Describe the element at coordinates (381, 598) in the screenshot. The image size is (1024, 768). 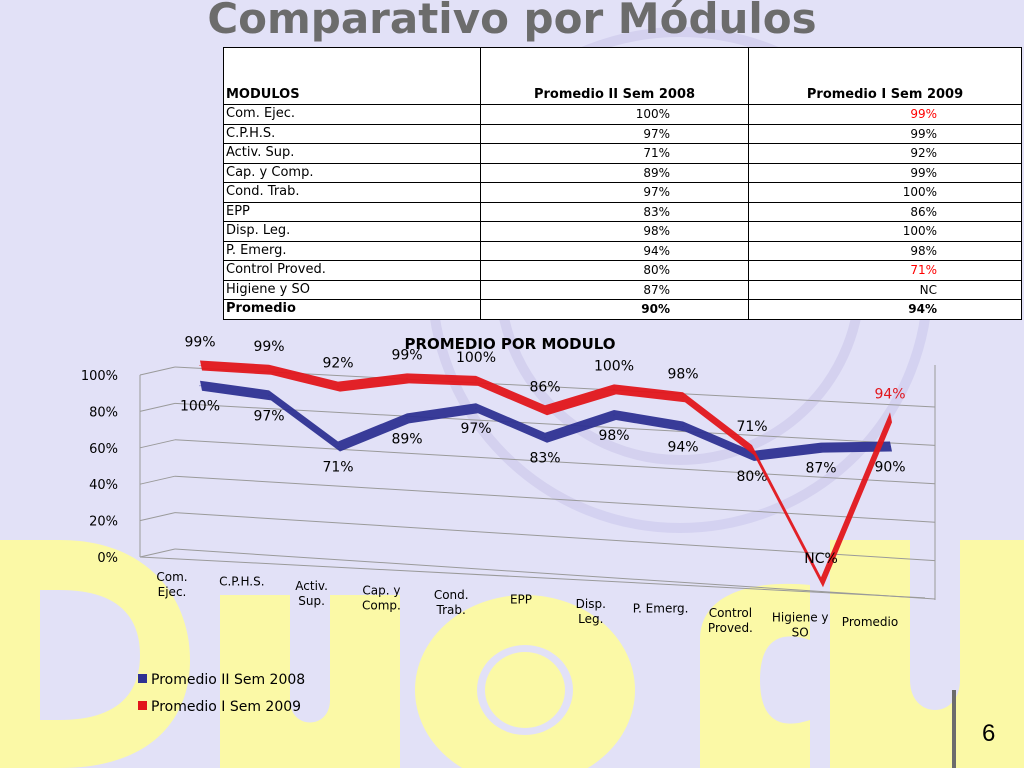
I see `x-tick-label: Cap. y Comp.` at that location.